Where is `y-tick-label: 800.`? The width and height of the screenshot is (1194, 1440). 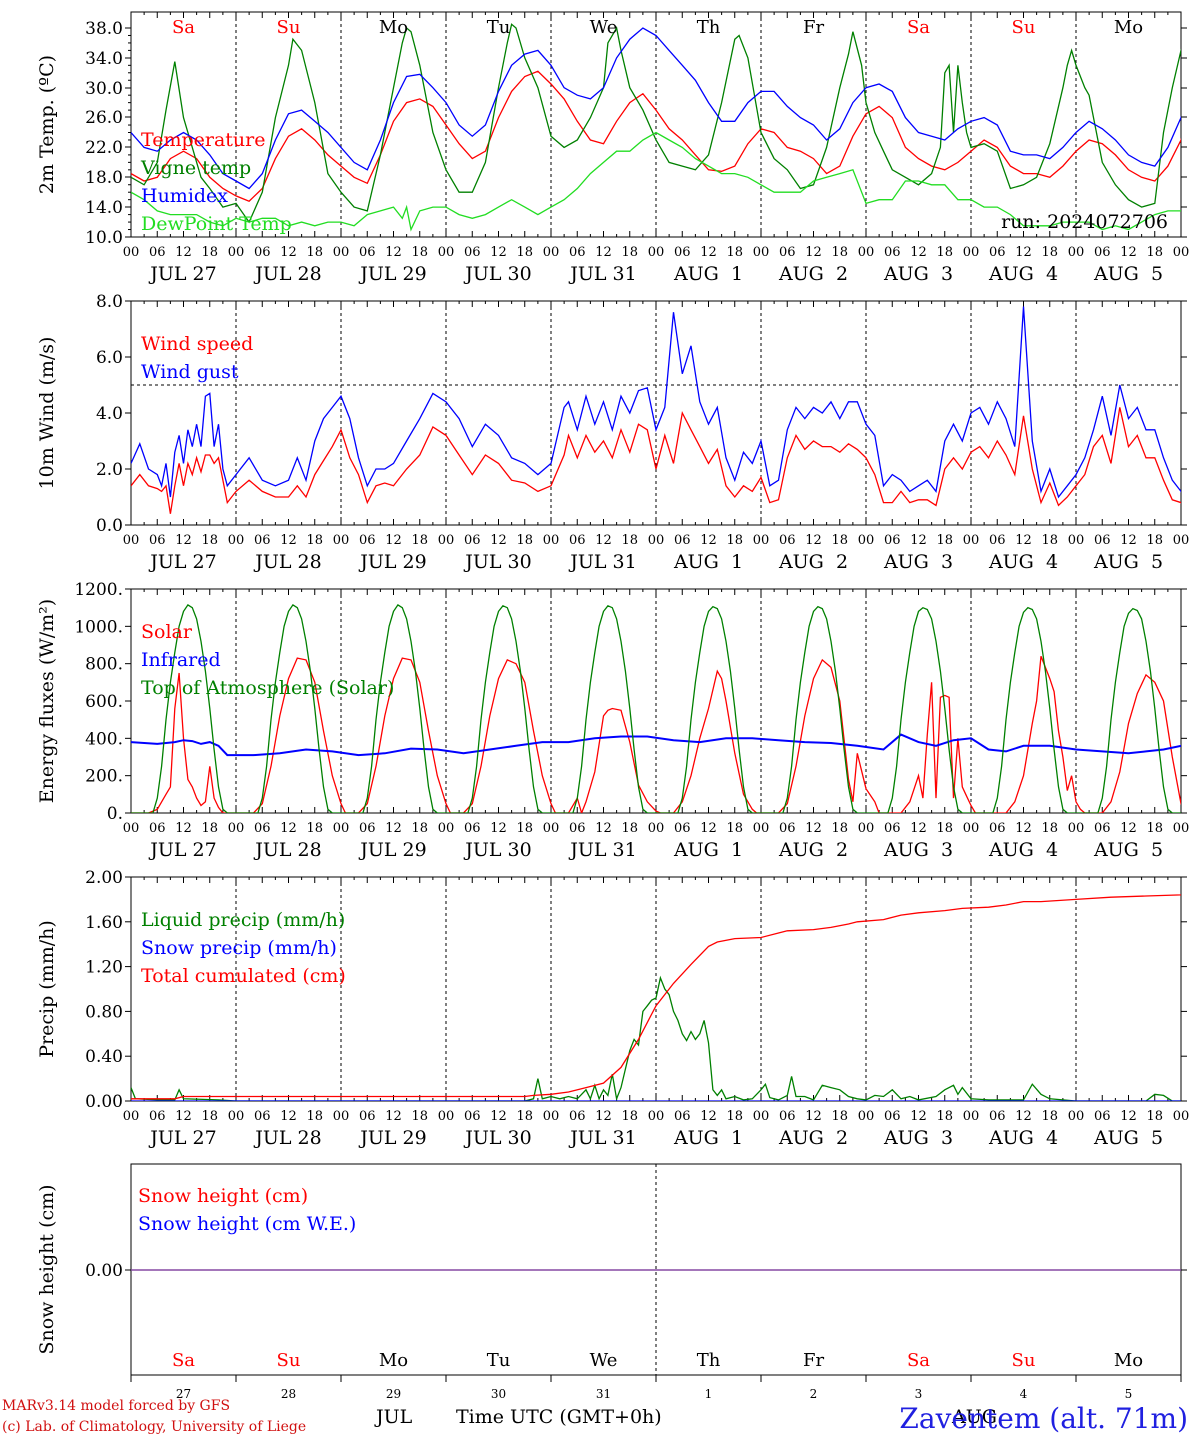
y-tick-label: 800. is located at coordinates (104, 665).